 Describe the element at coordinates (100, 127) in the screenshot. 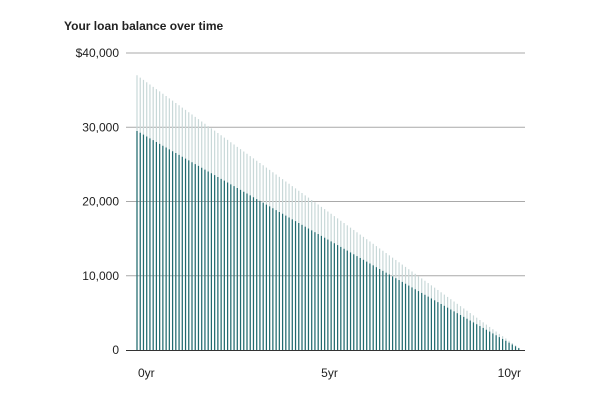

I see `y-tick-label: 30,000` at that location.